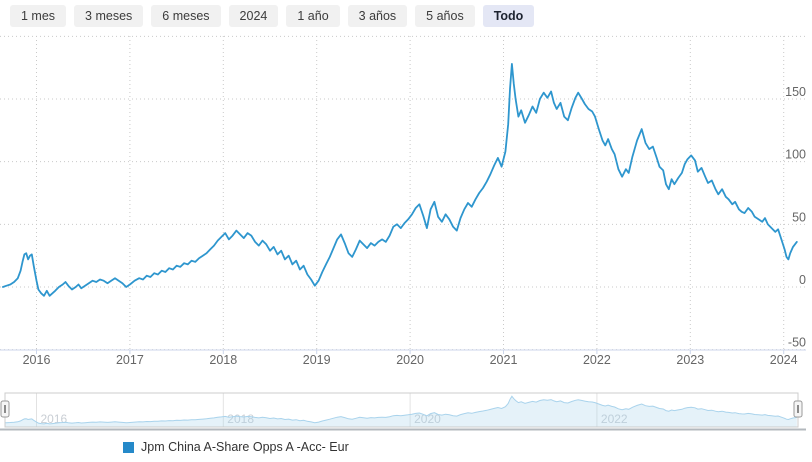  Describe the element at coordinates (240, 419) in the screenshot. I see `navigator-year-label: 2018` at that location.